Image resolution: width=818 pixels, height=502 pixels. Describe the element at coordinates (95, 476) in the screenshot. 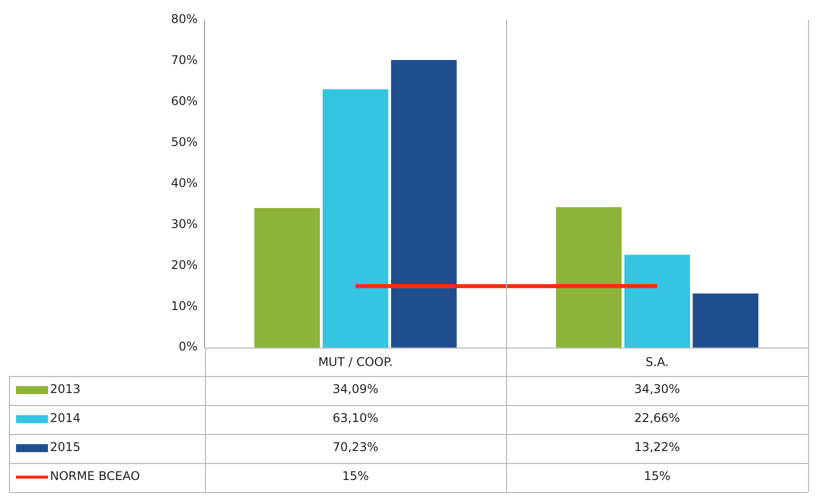

I see `legend-label: NORME BCEAO` at that location.